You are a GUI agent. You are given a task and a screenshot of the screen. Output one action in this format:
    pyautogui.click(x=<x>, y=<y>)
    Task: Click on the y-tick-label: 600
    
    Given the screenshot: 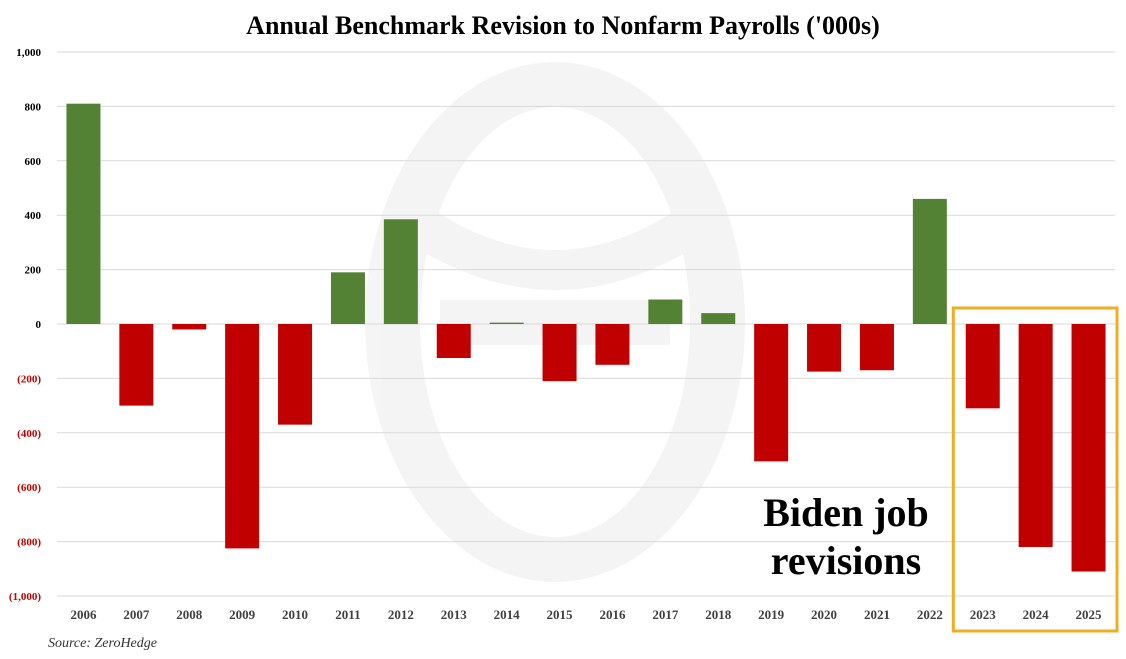 What is the action you would take?
    pyautogui.click(x=33, y=162)
    